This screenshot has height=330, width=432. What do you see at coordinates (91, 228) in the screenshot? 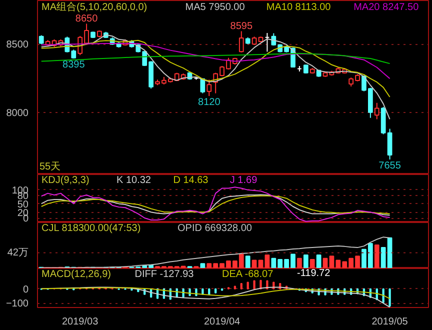
I see `chart-title: CJL 818300.00(47:53)` at bounding box center [91, 228].